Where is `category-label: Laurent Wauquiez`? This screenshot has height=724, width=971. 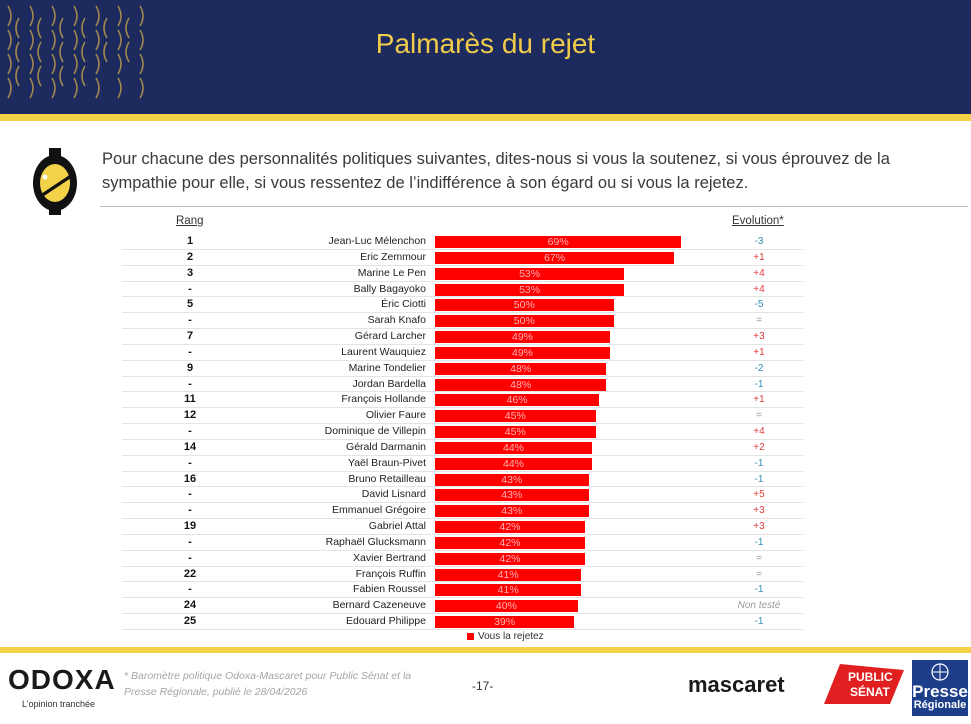
category-label: Laurent Wauquiez is located at coordinates (383, 351).